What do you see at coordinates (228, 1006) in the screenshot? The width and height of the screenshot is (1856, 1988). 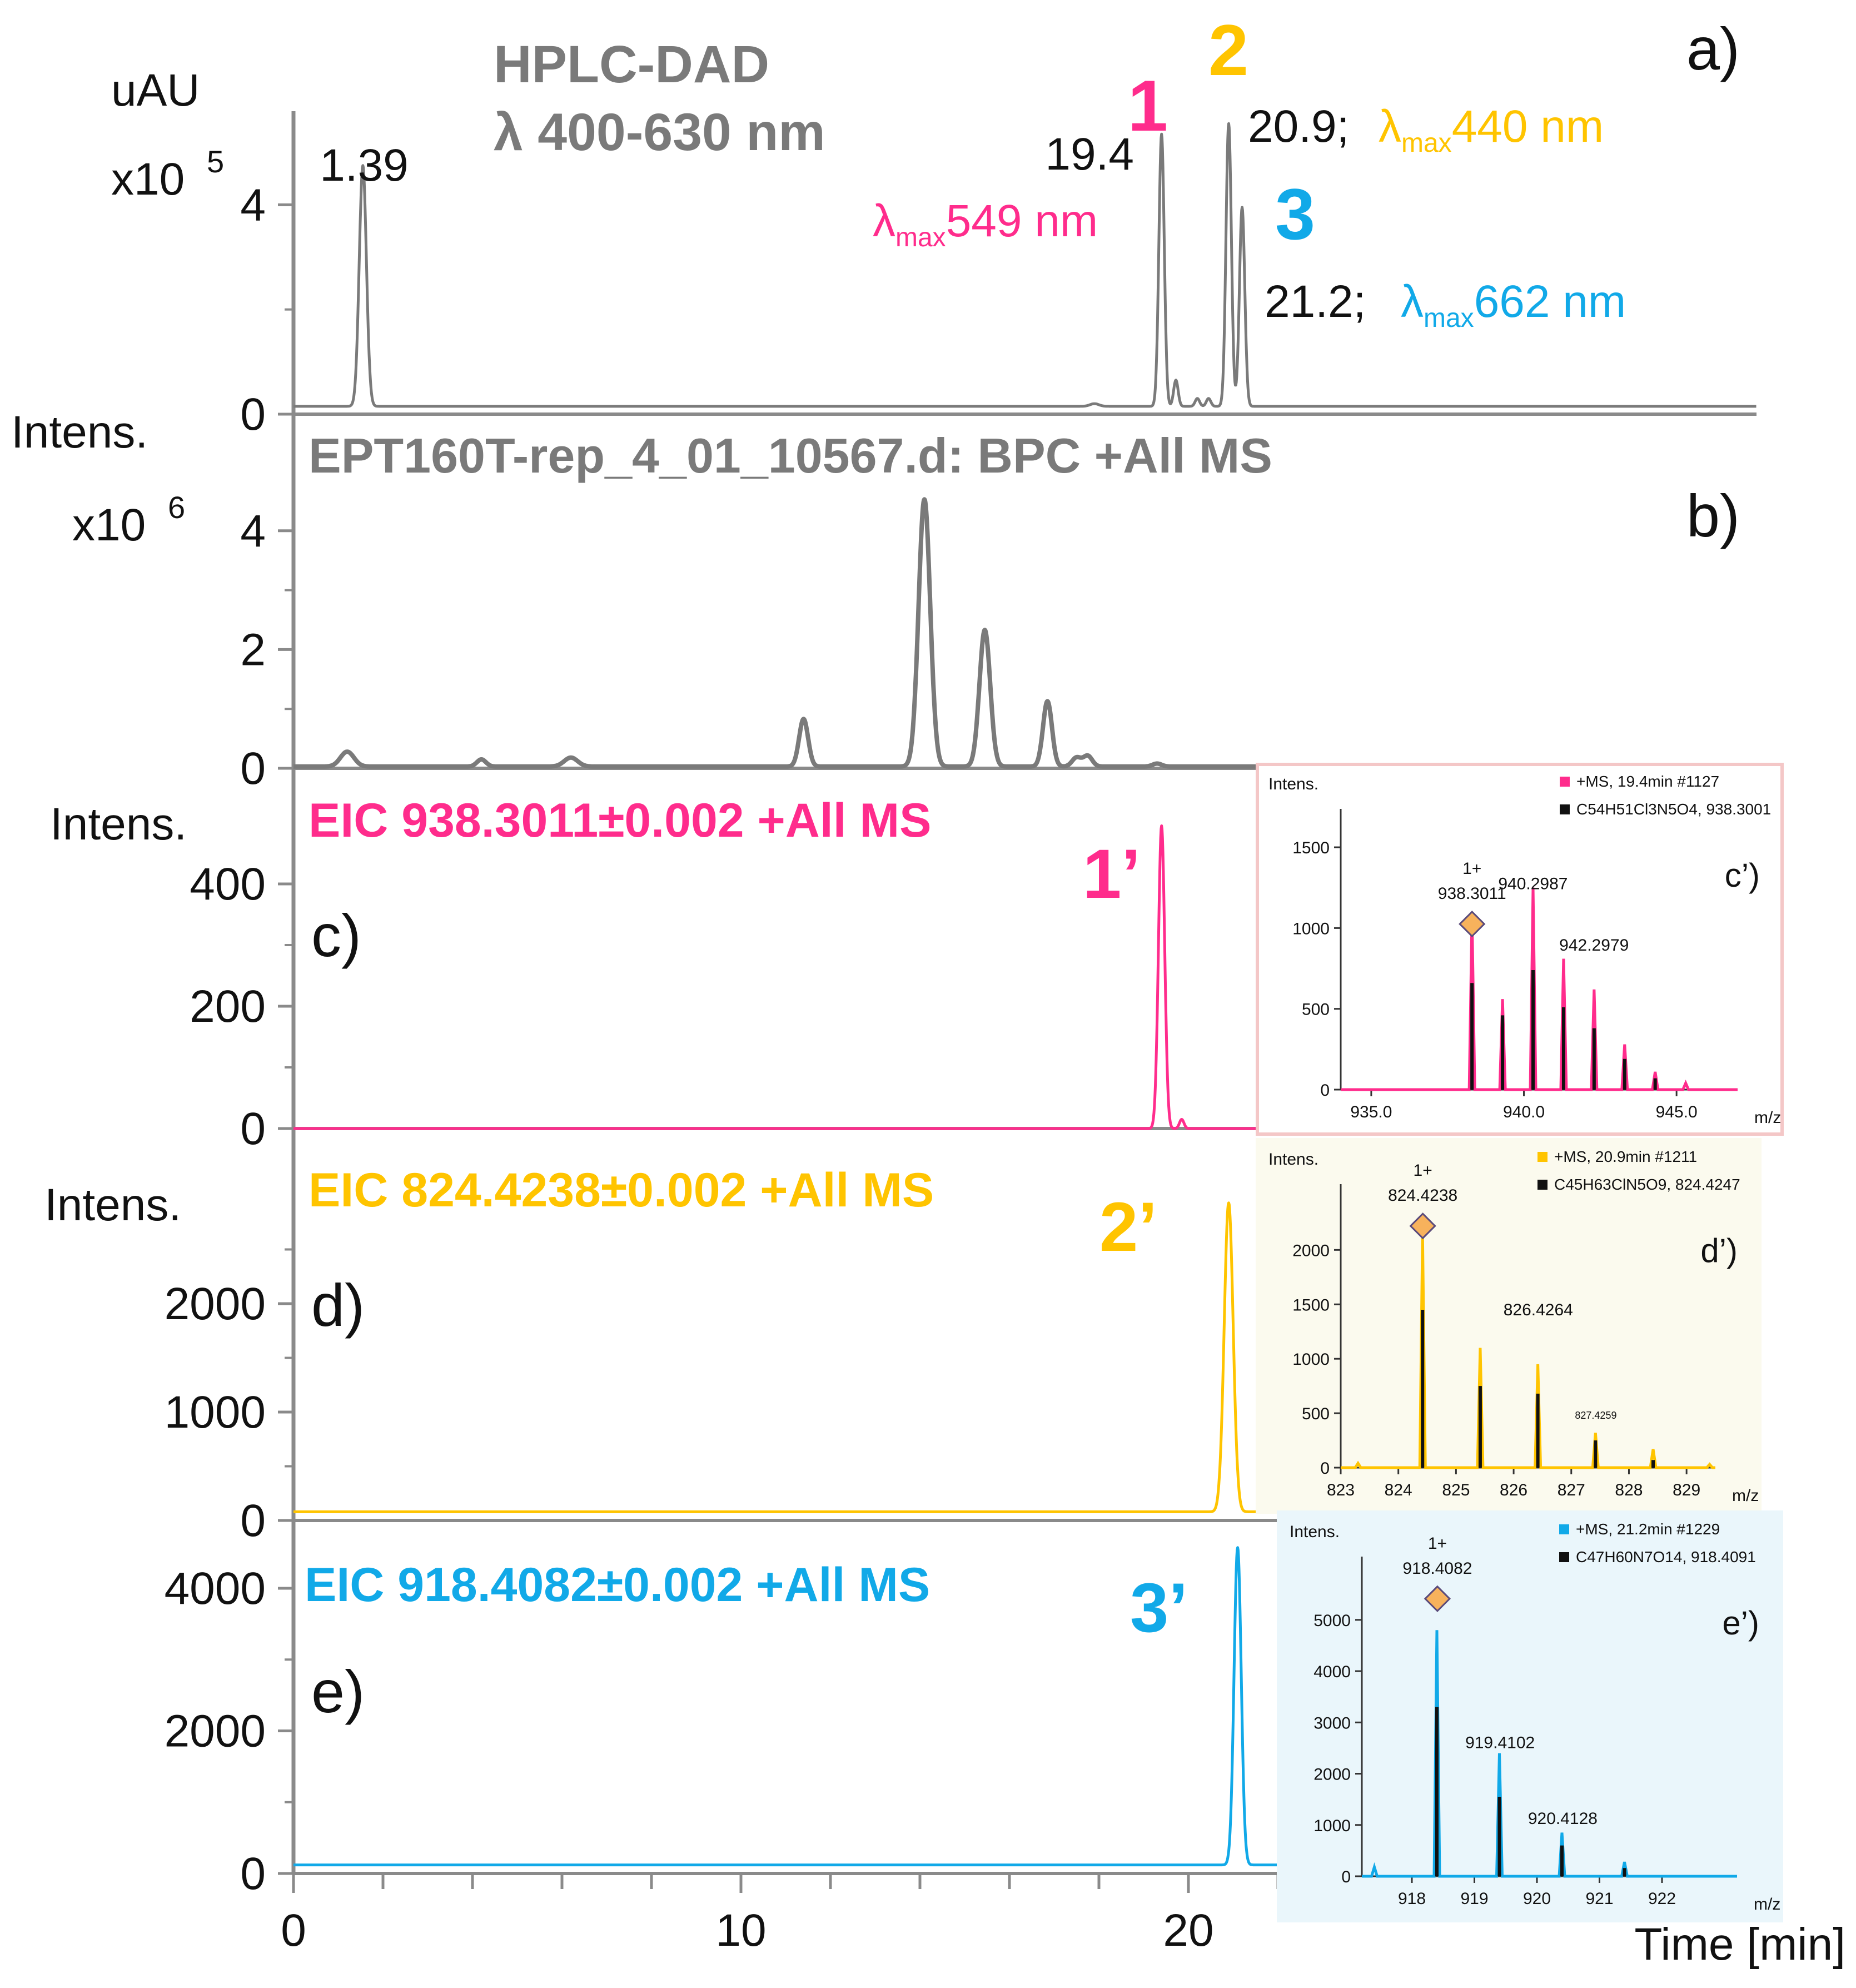 I see `panel-c-ytick-label: 200` at bounding box center [228, 1006].